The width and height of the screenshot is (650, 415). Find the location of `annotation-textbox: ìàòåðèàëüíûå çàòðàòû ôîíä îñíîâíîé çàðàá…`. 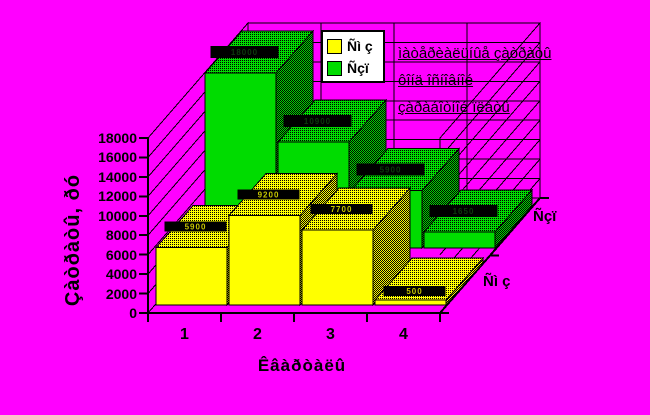

annotation-textbox: ìàòåðèàëüíûå çàòðàòû ôîíä îñíîâíîé çàðàá… is located at coordinates (484, 80).